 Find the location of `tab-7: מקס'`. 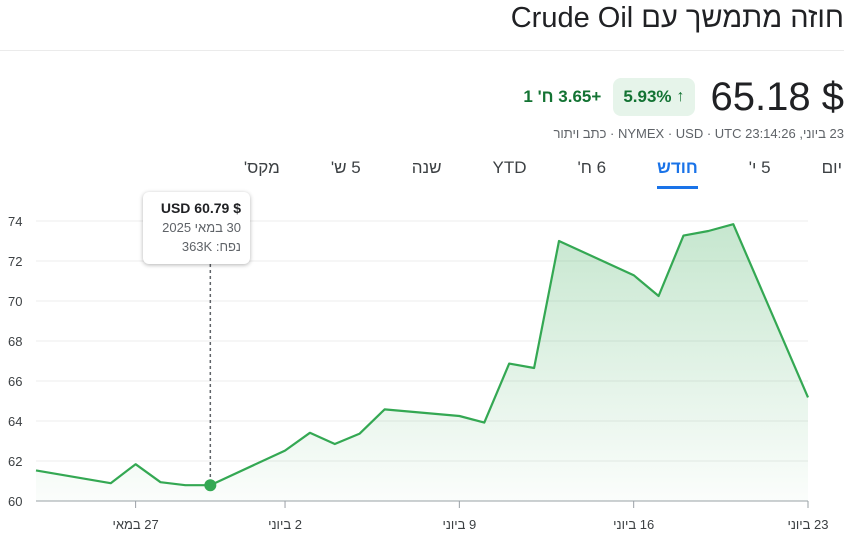

tab-7: מקס' is located at coordinates (261, 167).